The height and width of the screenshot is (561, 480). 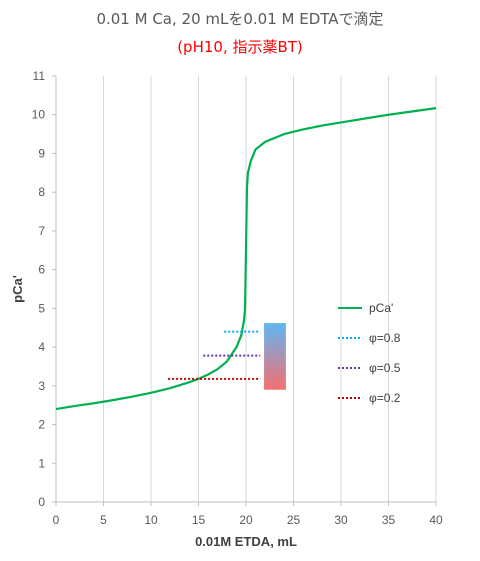 I want to click on y-tick-label: 7, so click(x=41, y=231).